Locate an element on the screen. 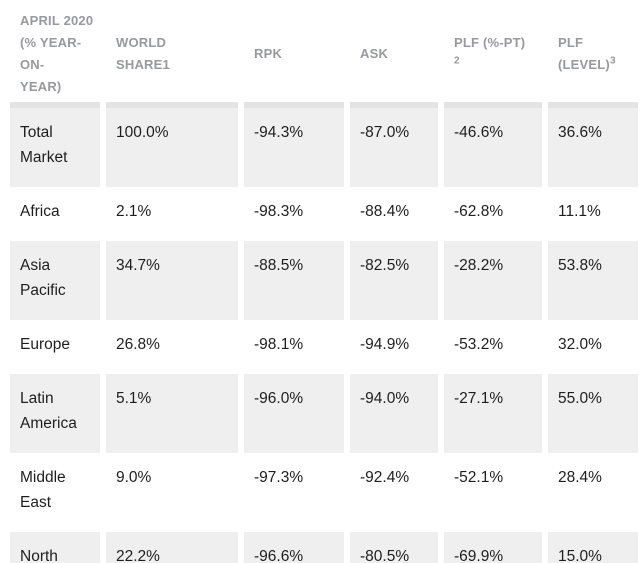 The image size is (644, 563). col-header-world-share-label: WORLD SHARE1 is located at coordinates (143, 53).